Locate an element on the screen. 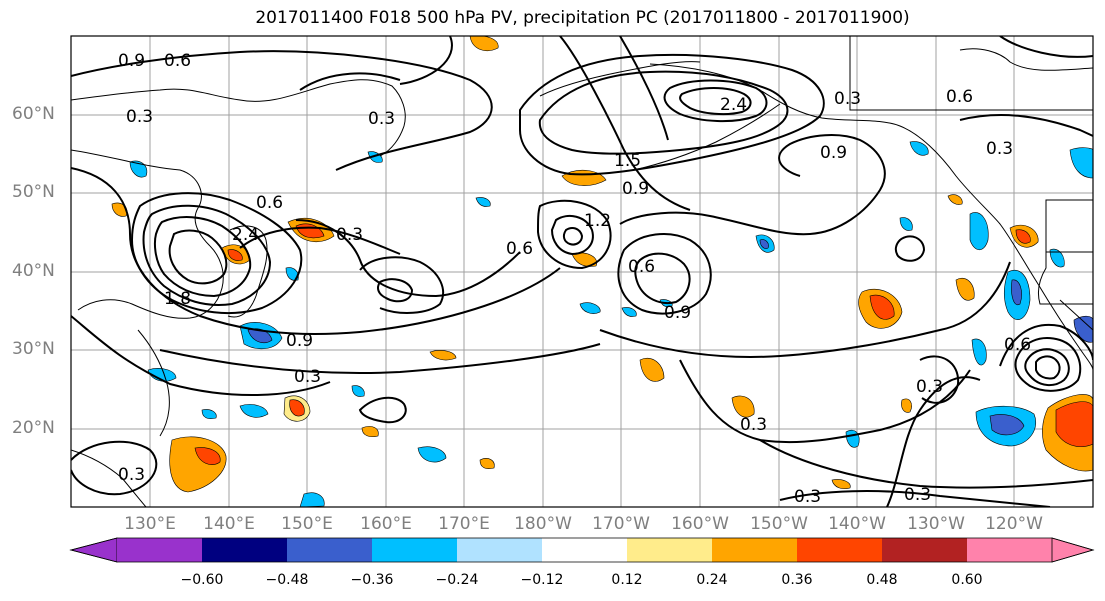 Image resolution: width=1105 pixels, height=601 pixels. colorbar-outline is located at coordinates (582, 550).